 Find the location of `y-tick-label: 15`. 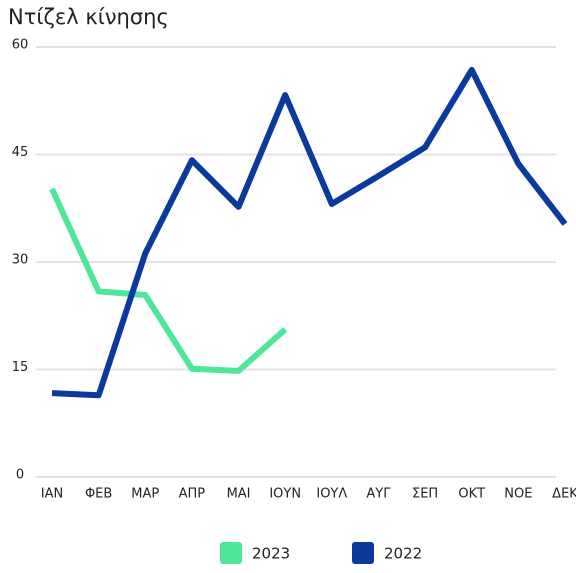

y-tick-label: 15 is located at coordinates (20, 367).